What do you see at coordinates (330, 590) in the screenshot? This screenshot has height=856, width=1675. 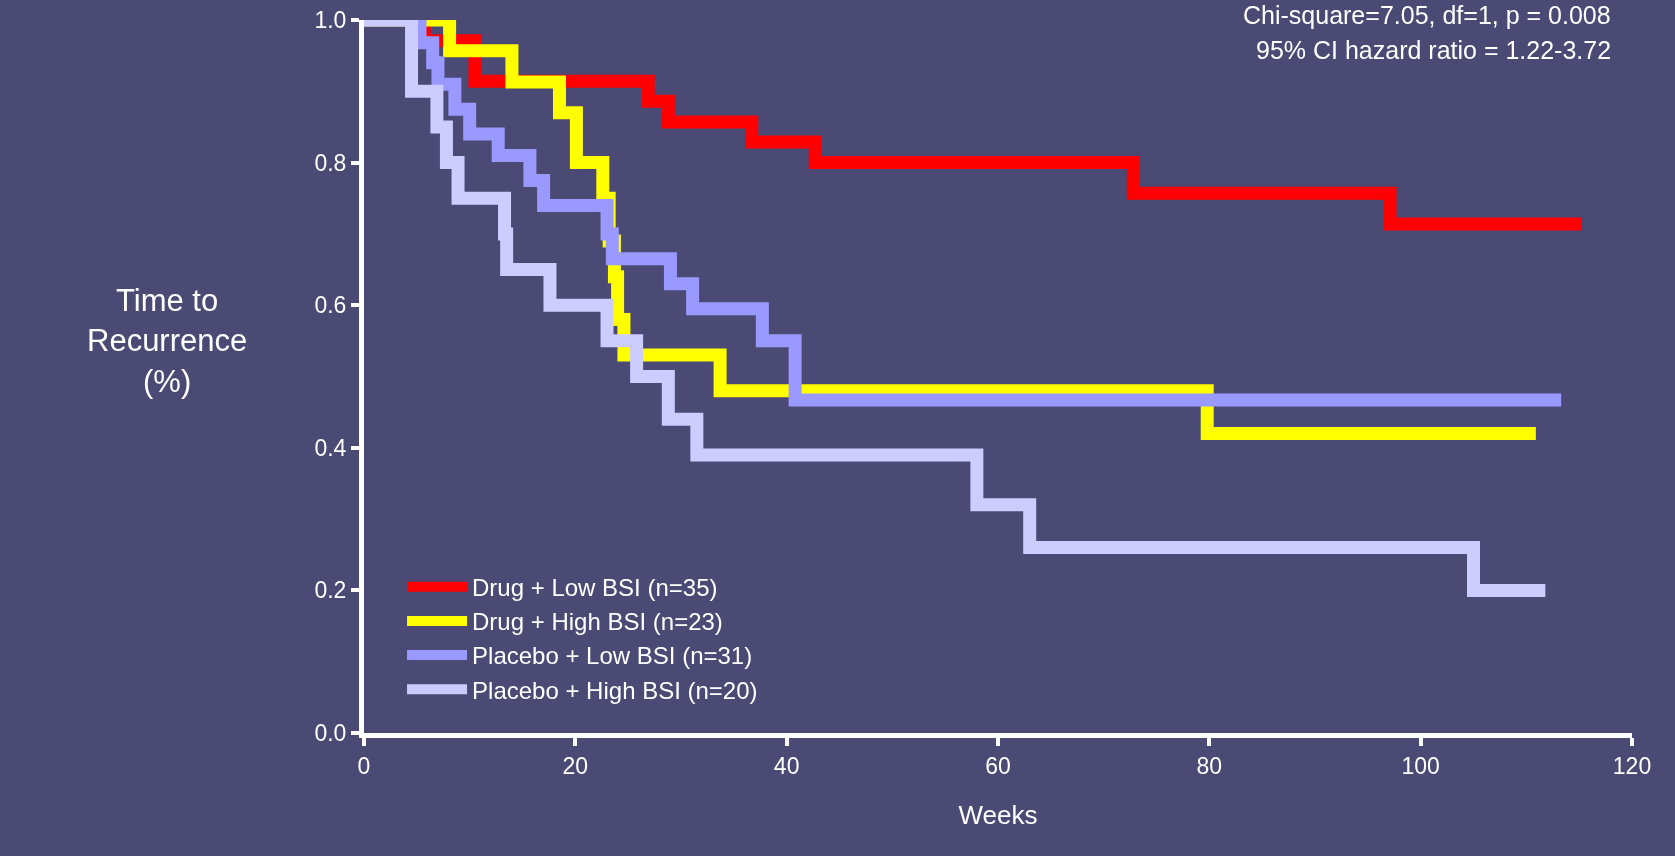 I see `y-tick-label: 0.2` at bounding box center [330, 590].